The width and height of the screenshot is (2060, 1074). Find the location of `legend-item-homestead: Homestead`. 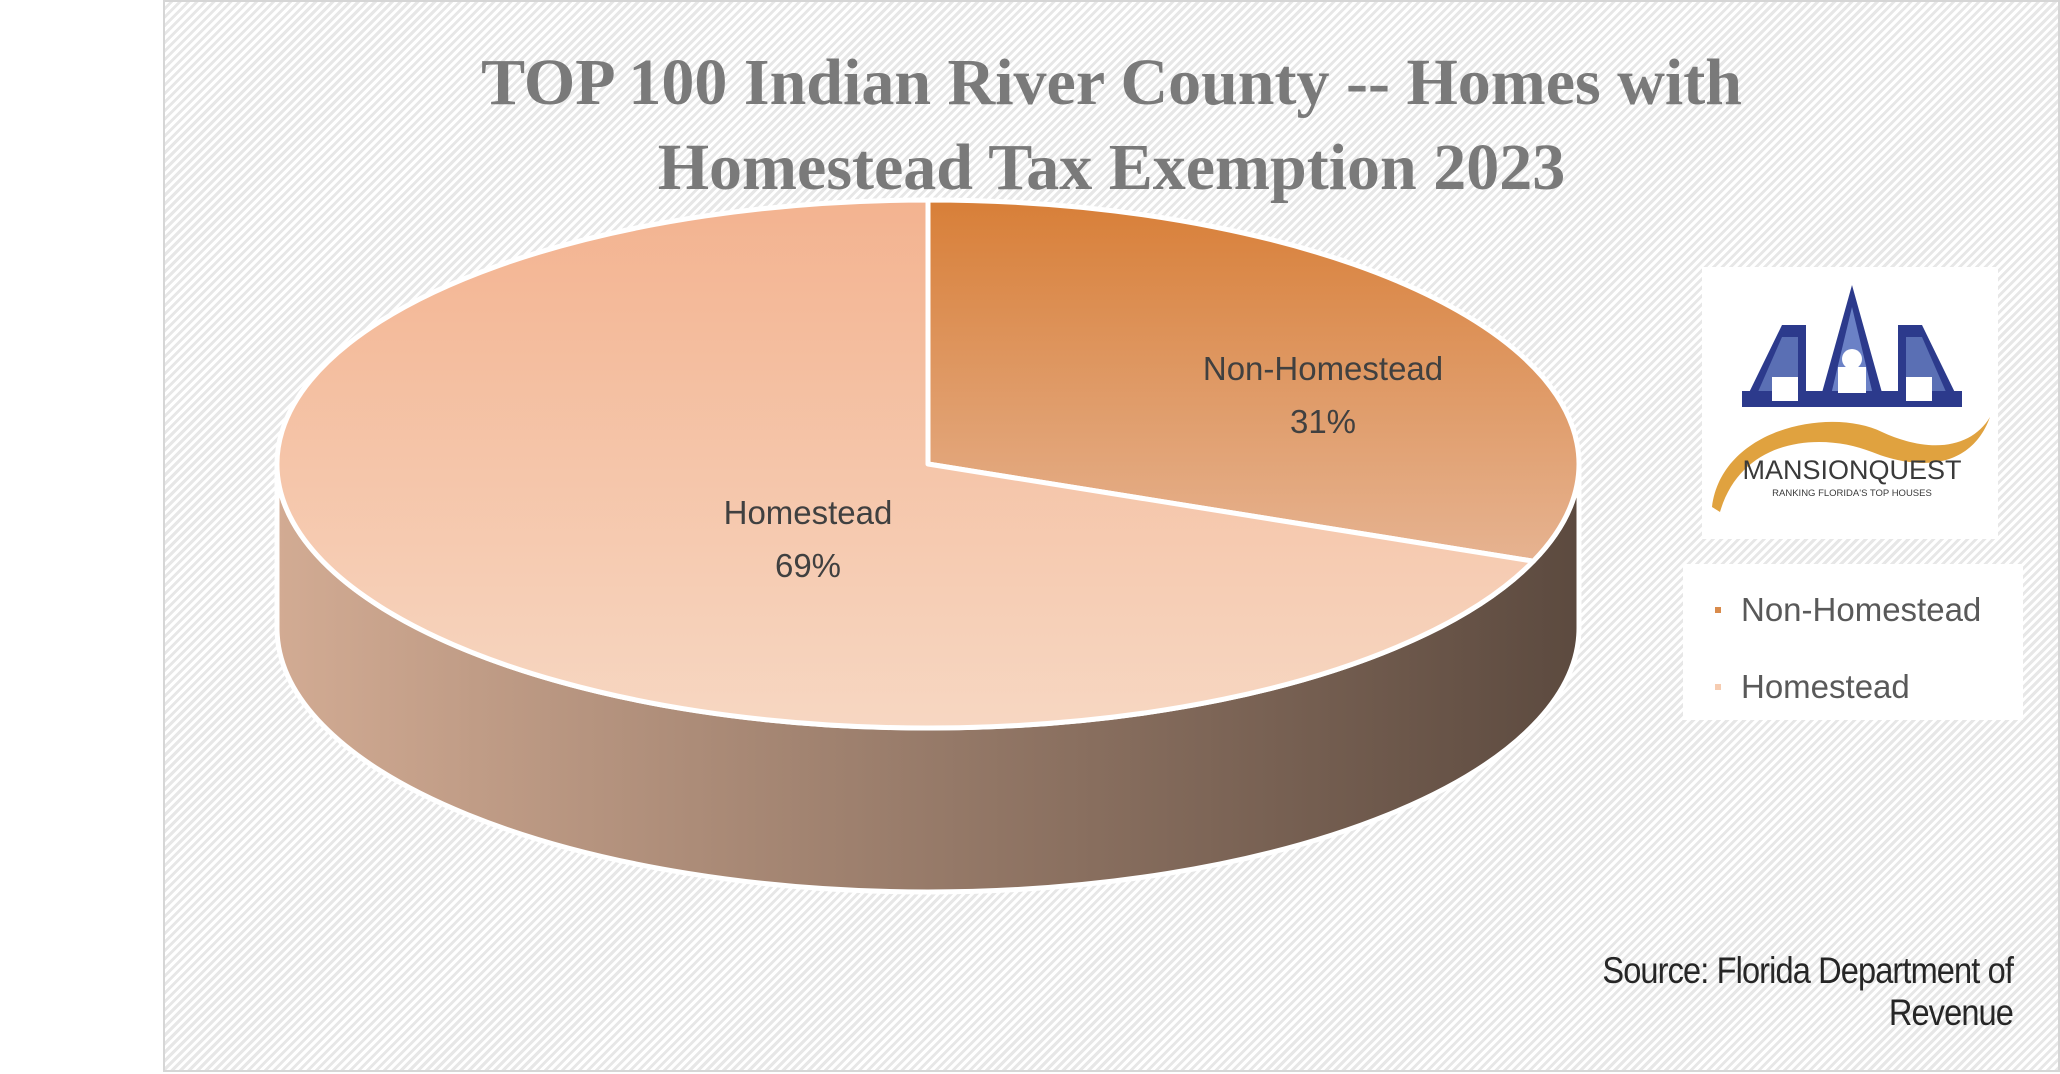

legend-item-homestead: Homestead is located at coordinates (1853, 687).